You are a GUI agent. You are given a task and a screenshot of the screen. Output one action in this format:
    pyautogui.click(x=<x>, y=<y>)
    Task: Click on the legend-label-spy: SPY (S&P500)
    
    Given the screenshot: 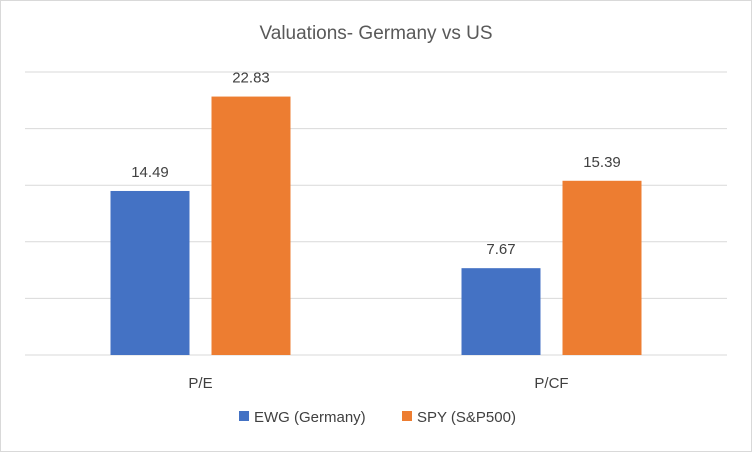 What is the action you would take?
    pyautogui.click(x=466, y=417)
    